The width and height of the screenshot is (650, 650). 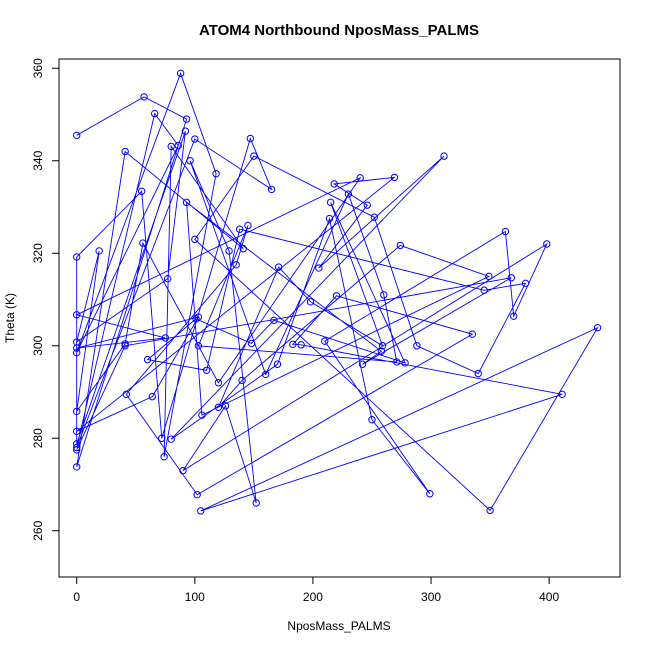 I want to click on chart-title: ATOM4 Northbound NposMass_PALMS, so click(x=339, y=30).